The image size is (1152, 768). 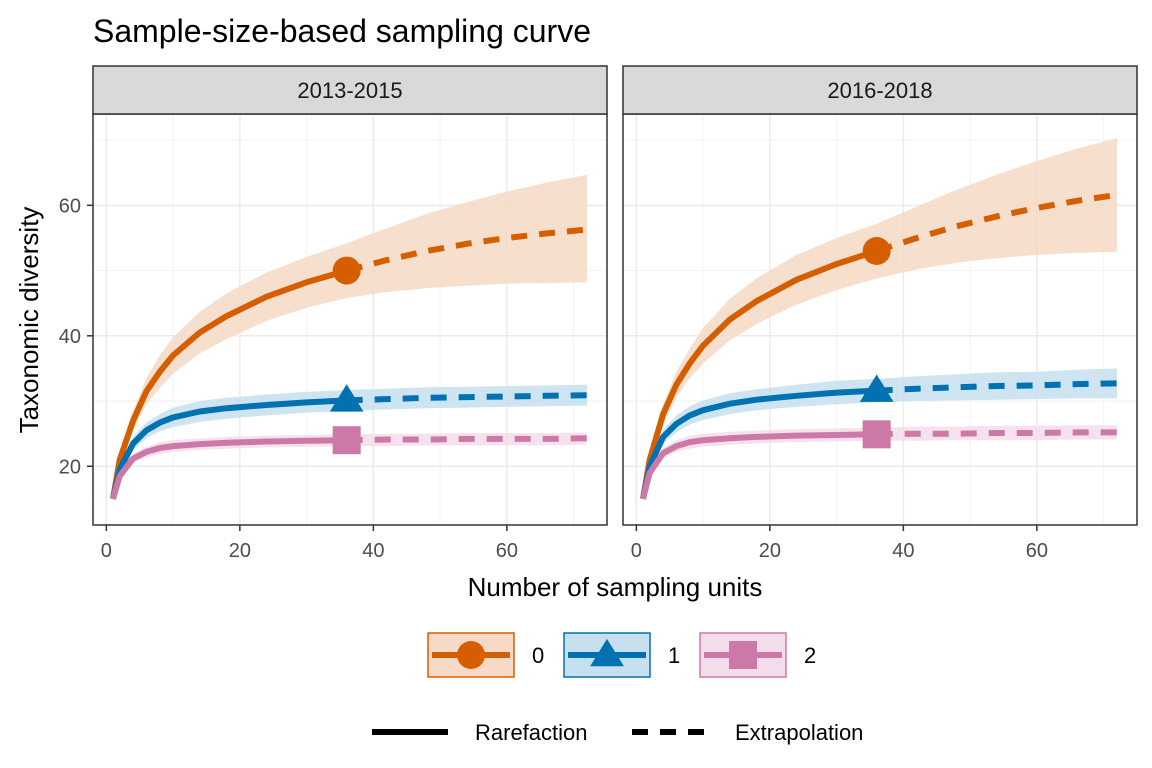 What do you see at coordinates (70, 206) in the screenshot?
I see `y-tick-label: 60` at bounding box center [70, 206].